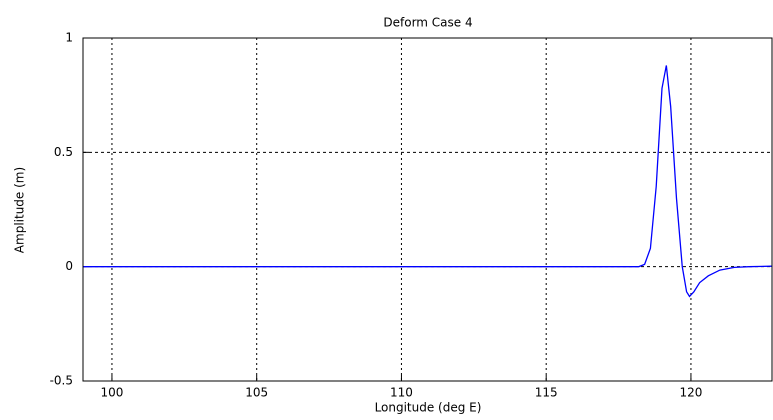  What do you see at coordinates (20, 210) in the screenshot?
I see `y-axis-label: Amplitude (m)` at bounding box center [20, 210].